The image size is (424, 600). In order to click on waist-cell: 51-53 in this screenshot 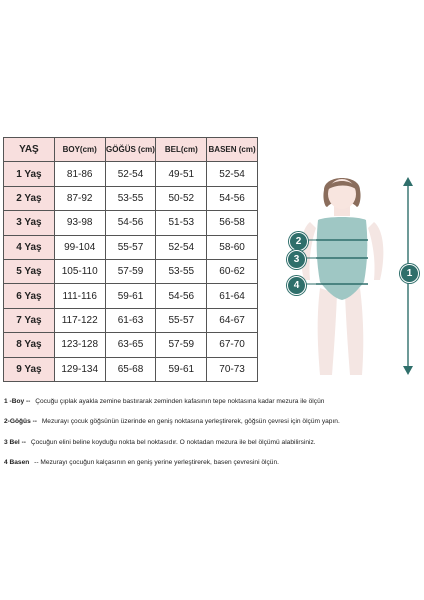, I will do `click(181, 223)`.